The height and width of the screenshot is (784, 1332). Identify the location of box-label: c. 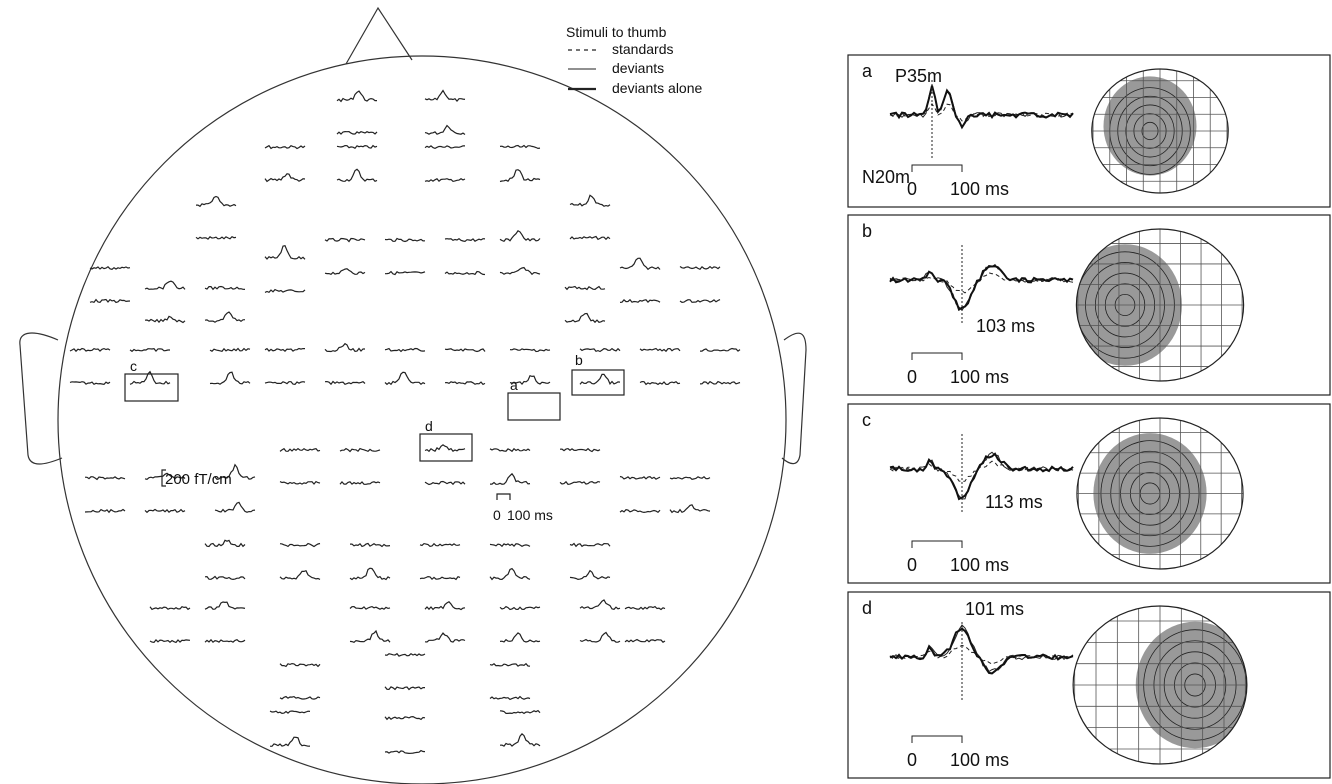
(133, 366).